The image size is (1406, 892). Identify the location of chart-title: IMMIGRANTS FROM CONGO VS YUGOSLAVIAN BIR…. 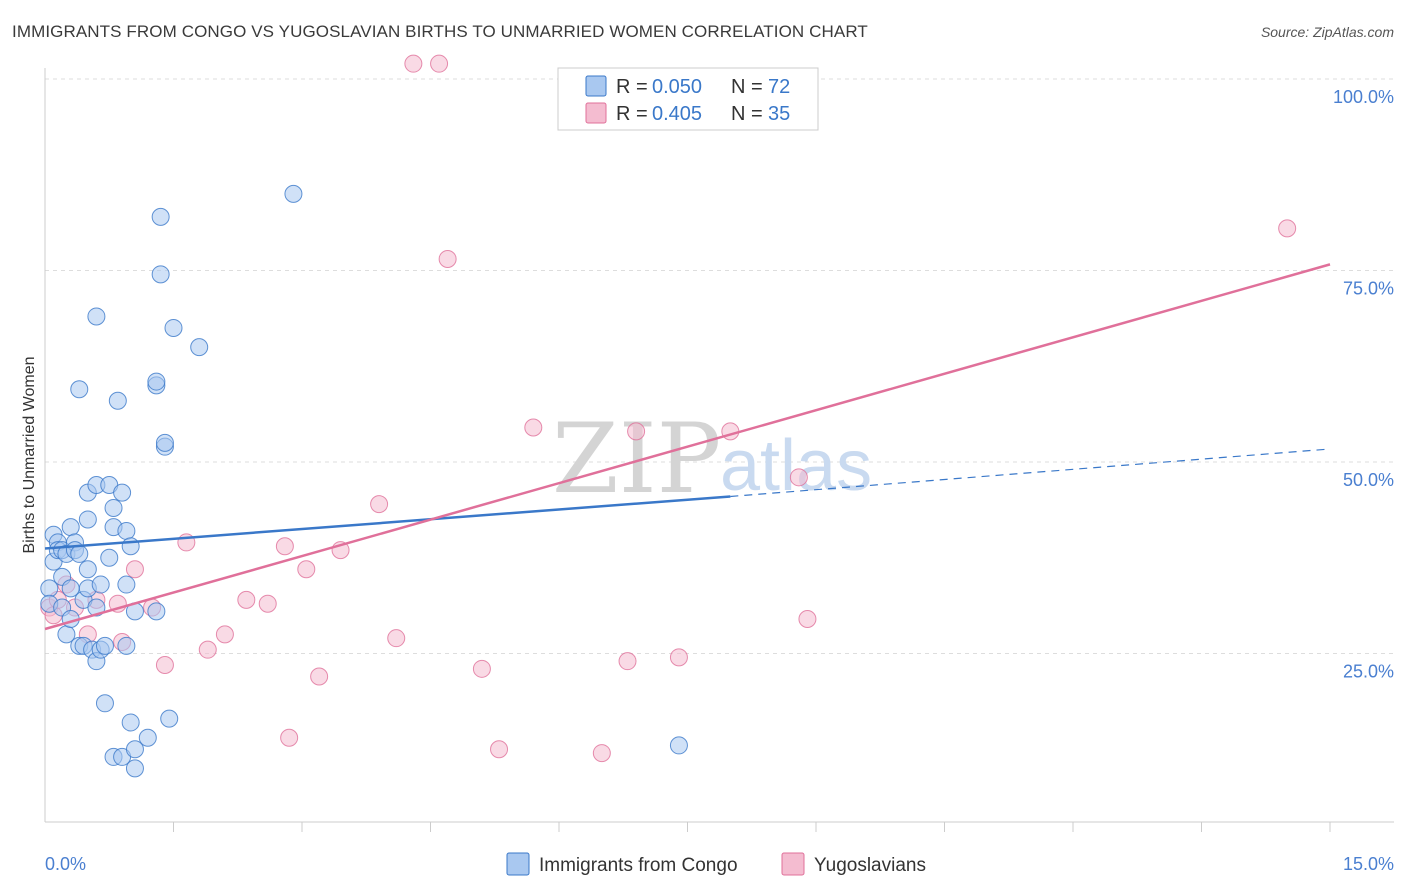
(440, 31).